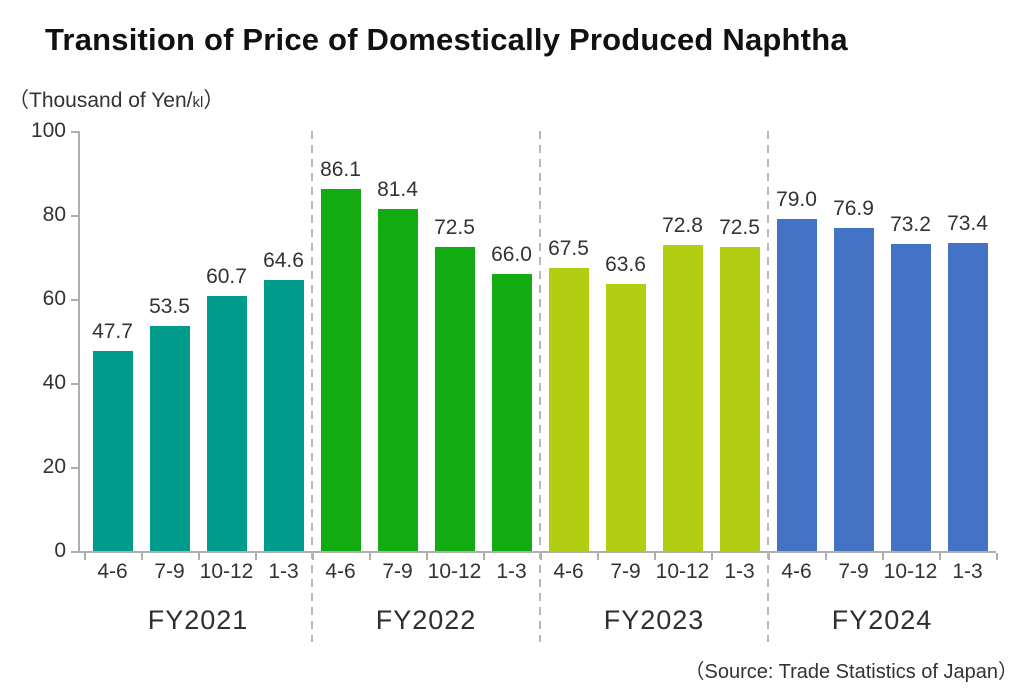 Image resolution: width=1024 pixels, height=699 pixels. Describe the element at coordinates (198, 102) in the screenshot. I see `kiloliter-small: kl` at that location.